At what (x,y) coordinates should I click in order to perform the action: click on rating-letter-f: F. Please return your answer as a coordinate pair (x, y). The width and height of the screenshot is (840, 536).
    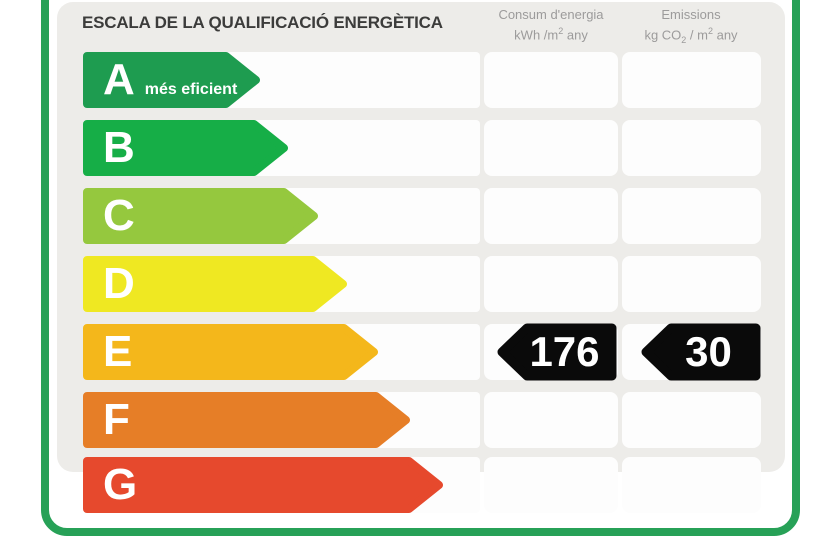
    Looking at the image, I should click on (116, 419).